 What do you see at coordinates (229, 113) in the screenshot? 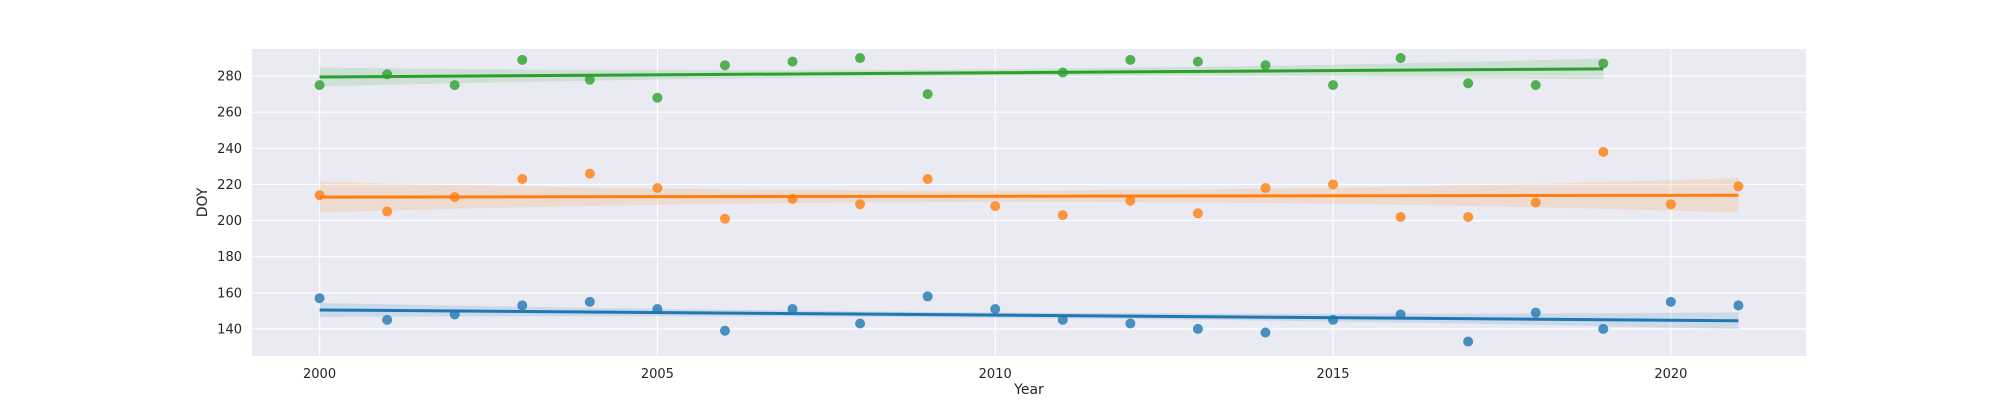
I see `y-tick-label: 260` at bounding box center [229, 113].